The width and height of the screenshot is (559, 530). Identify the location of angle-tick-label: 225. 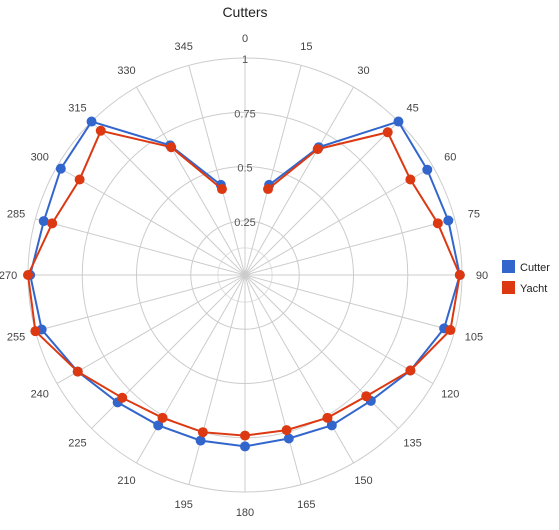
(77, 444).